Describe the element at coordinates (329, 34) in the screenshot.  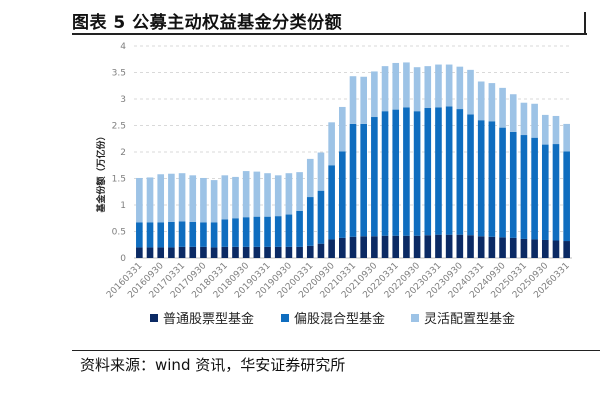
I see `header-rule` at that location.